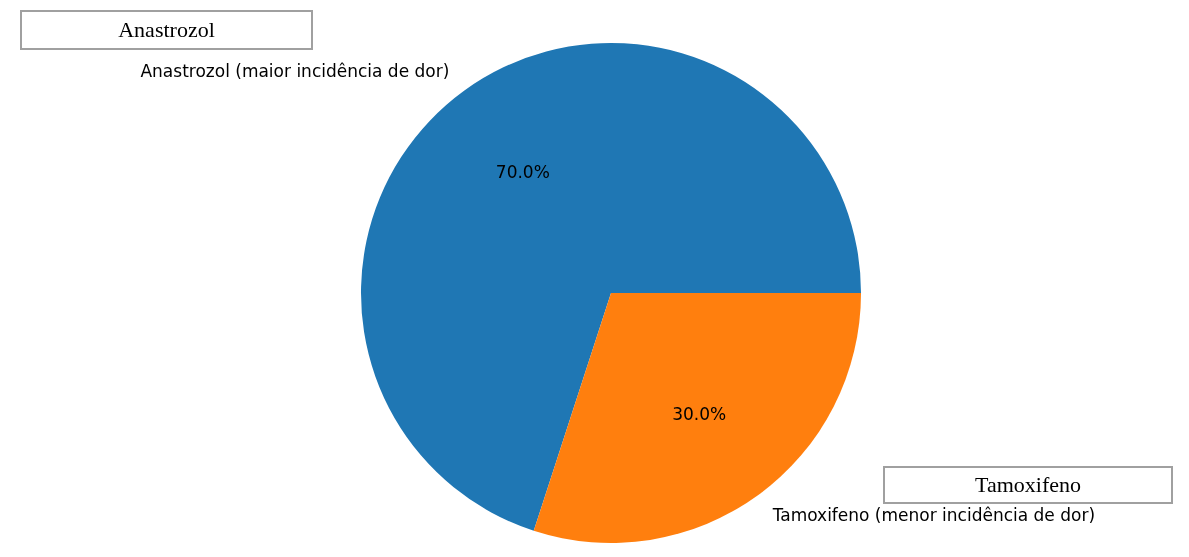 The width and height of the screenshot is (1189, 557). Describe the element at coordinates (699, 414) in the screenshot. I see `data-label: 30.0%` at that location.